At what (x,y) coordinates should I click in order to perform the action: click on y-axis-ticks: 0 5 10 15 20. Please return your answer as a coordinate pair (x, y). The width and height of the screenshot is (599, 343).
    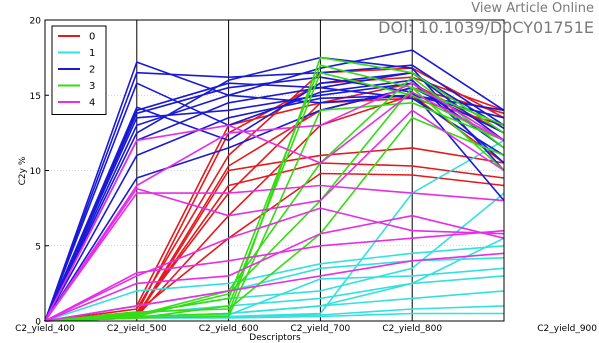
    Looking at the image, I should click on (39, 172).